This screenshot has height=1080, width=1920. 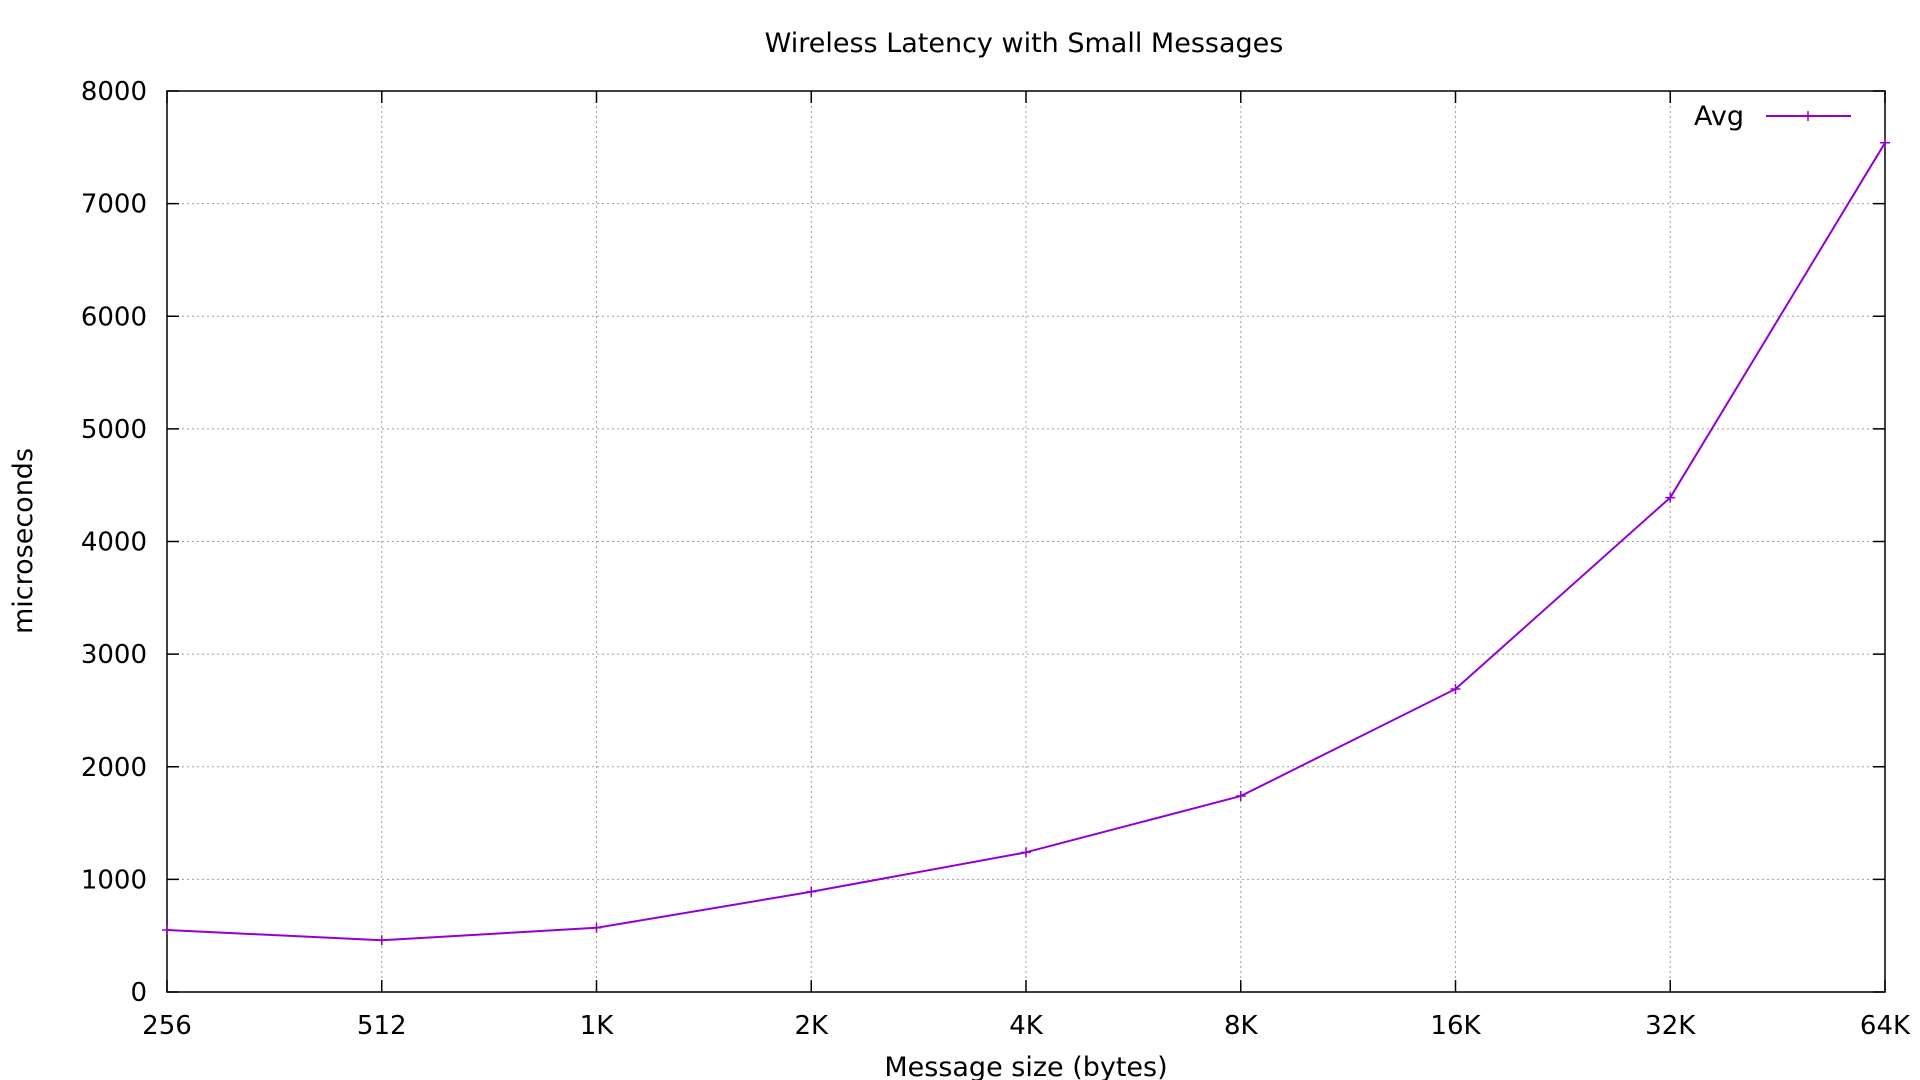 I want to click on legend: Avg, so click(x=1772, y=116).